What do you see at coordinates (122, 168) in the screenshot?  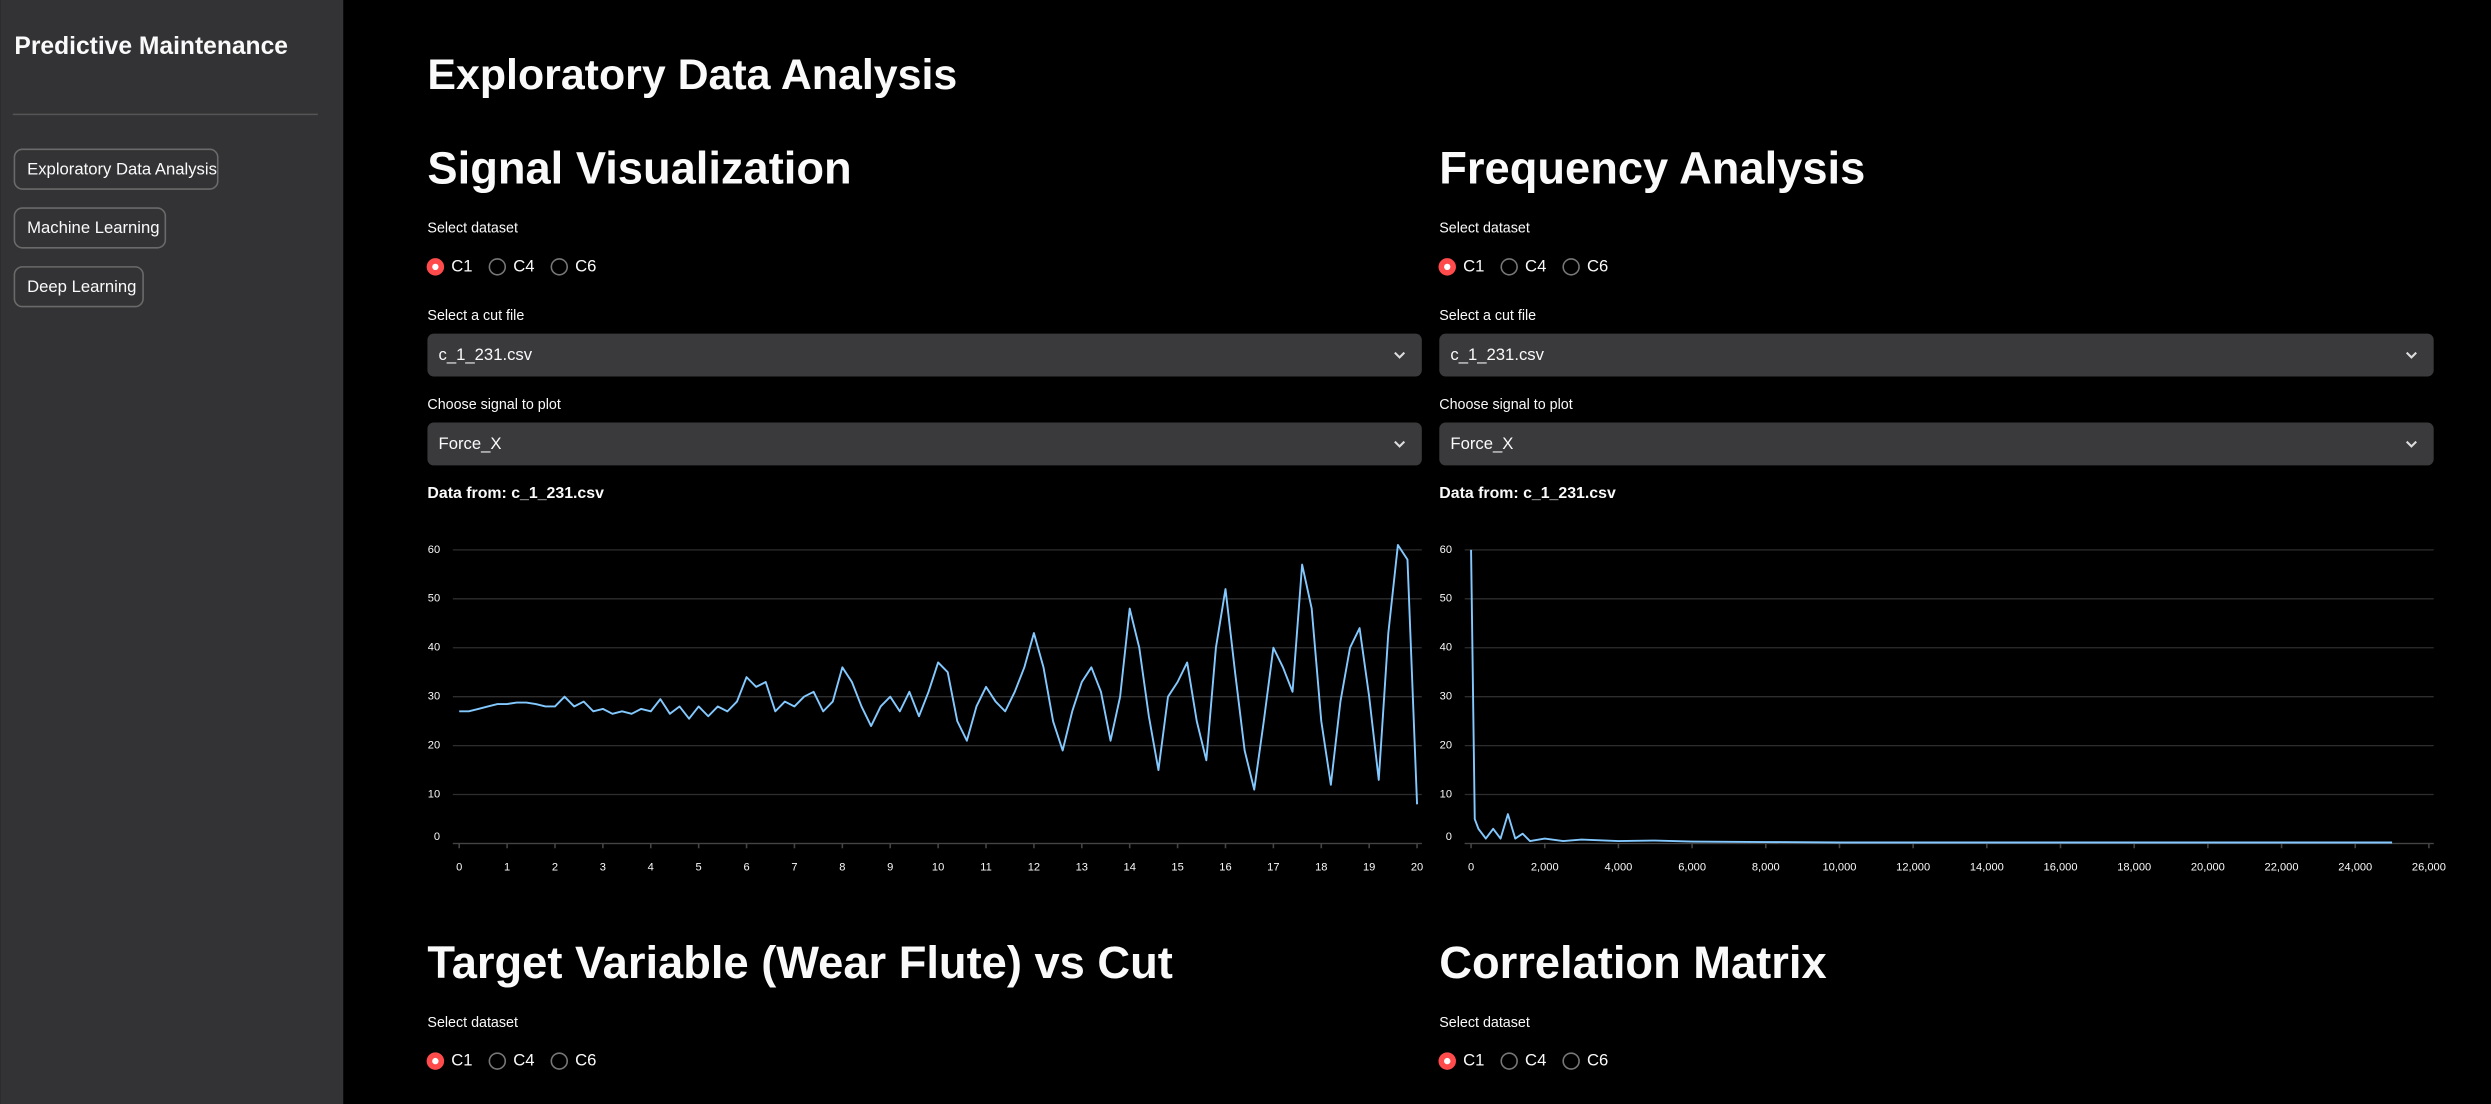 I see `nav-button-label: Exploratory Data Analysis` at bounding box center [122, 168].